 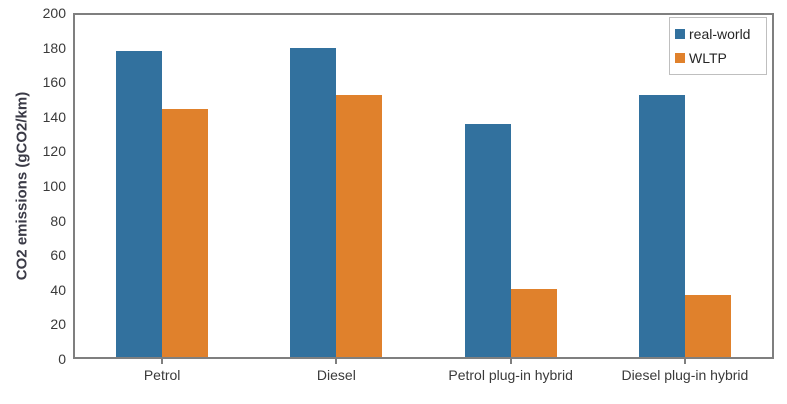 I want to click on y-axis-tick-label: 140, so click(x=54, y=116).